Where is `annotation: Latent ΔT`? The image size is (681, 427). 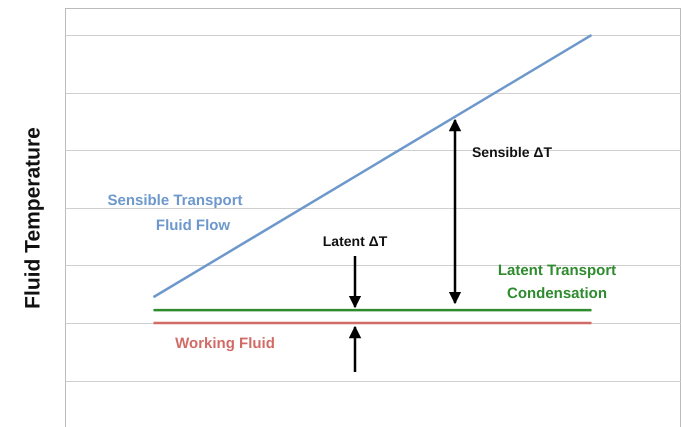
annotation: Latent ΔT is located at coordinates (355, 241).